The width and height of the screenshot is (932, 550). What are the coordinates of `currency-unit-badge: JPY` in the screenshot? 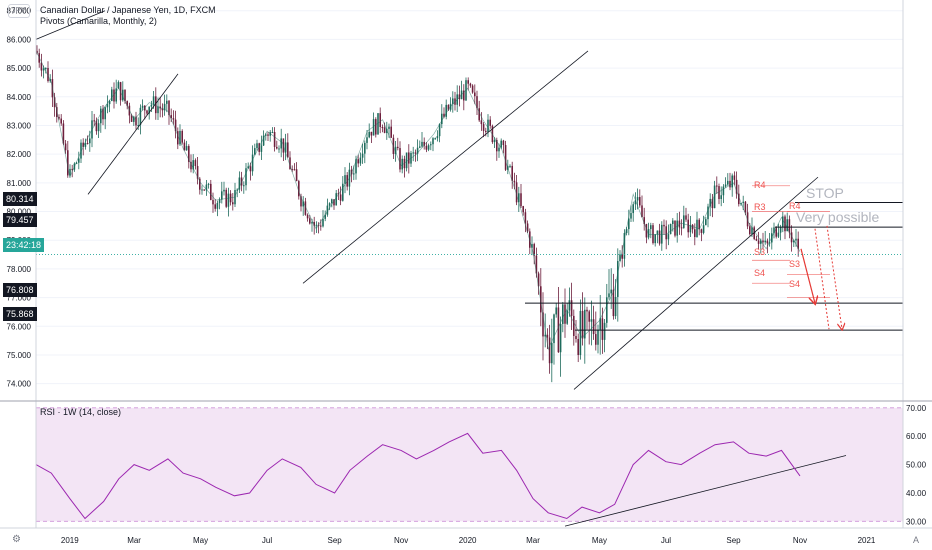 It's located at (19, 11).